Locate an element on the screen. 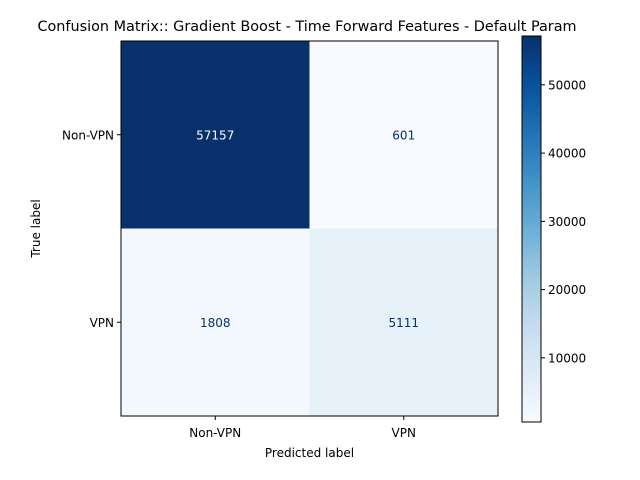 This screenshot has width=640, height=480. colorbar-tick-label: 50000 is located at coordinates (567, 85).